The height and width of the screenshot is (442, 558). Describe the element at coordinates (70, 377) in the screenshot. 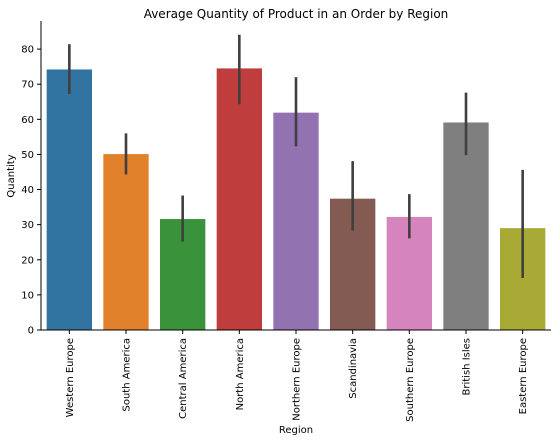

I see `x-tick-label: Western Europe` at that location.